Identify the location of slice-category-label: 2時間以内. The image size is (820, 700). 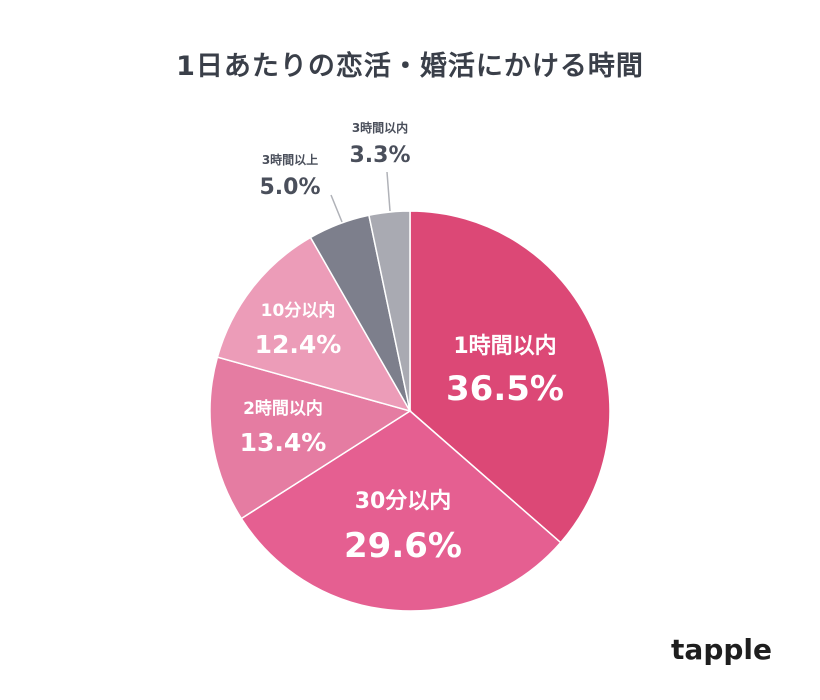
(283, 408).